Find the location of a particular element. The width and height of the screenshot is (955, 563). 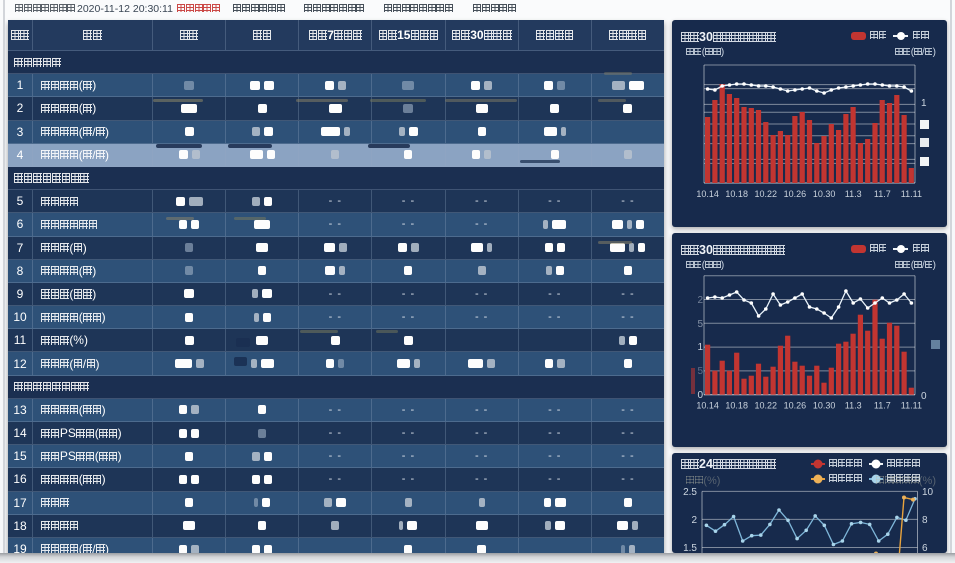

svg-text: 10 is located at coordinates (928, 492).